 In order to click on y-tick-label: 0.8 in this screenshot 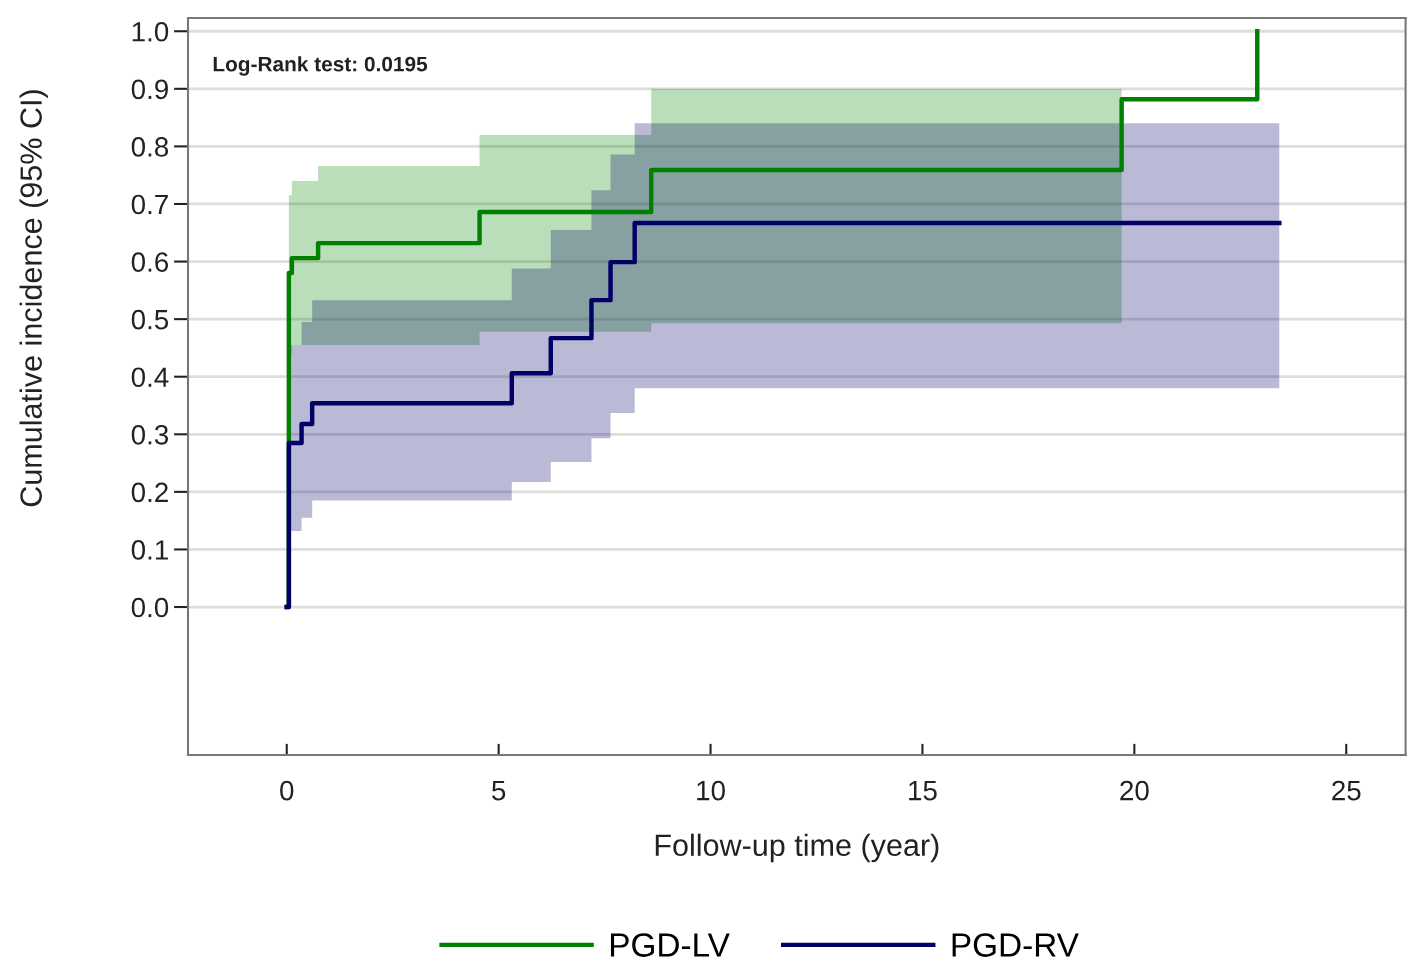, I will do `click(150, 147)`.